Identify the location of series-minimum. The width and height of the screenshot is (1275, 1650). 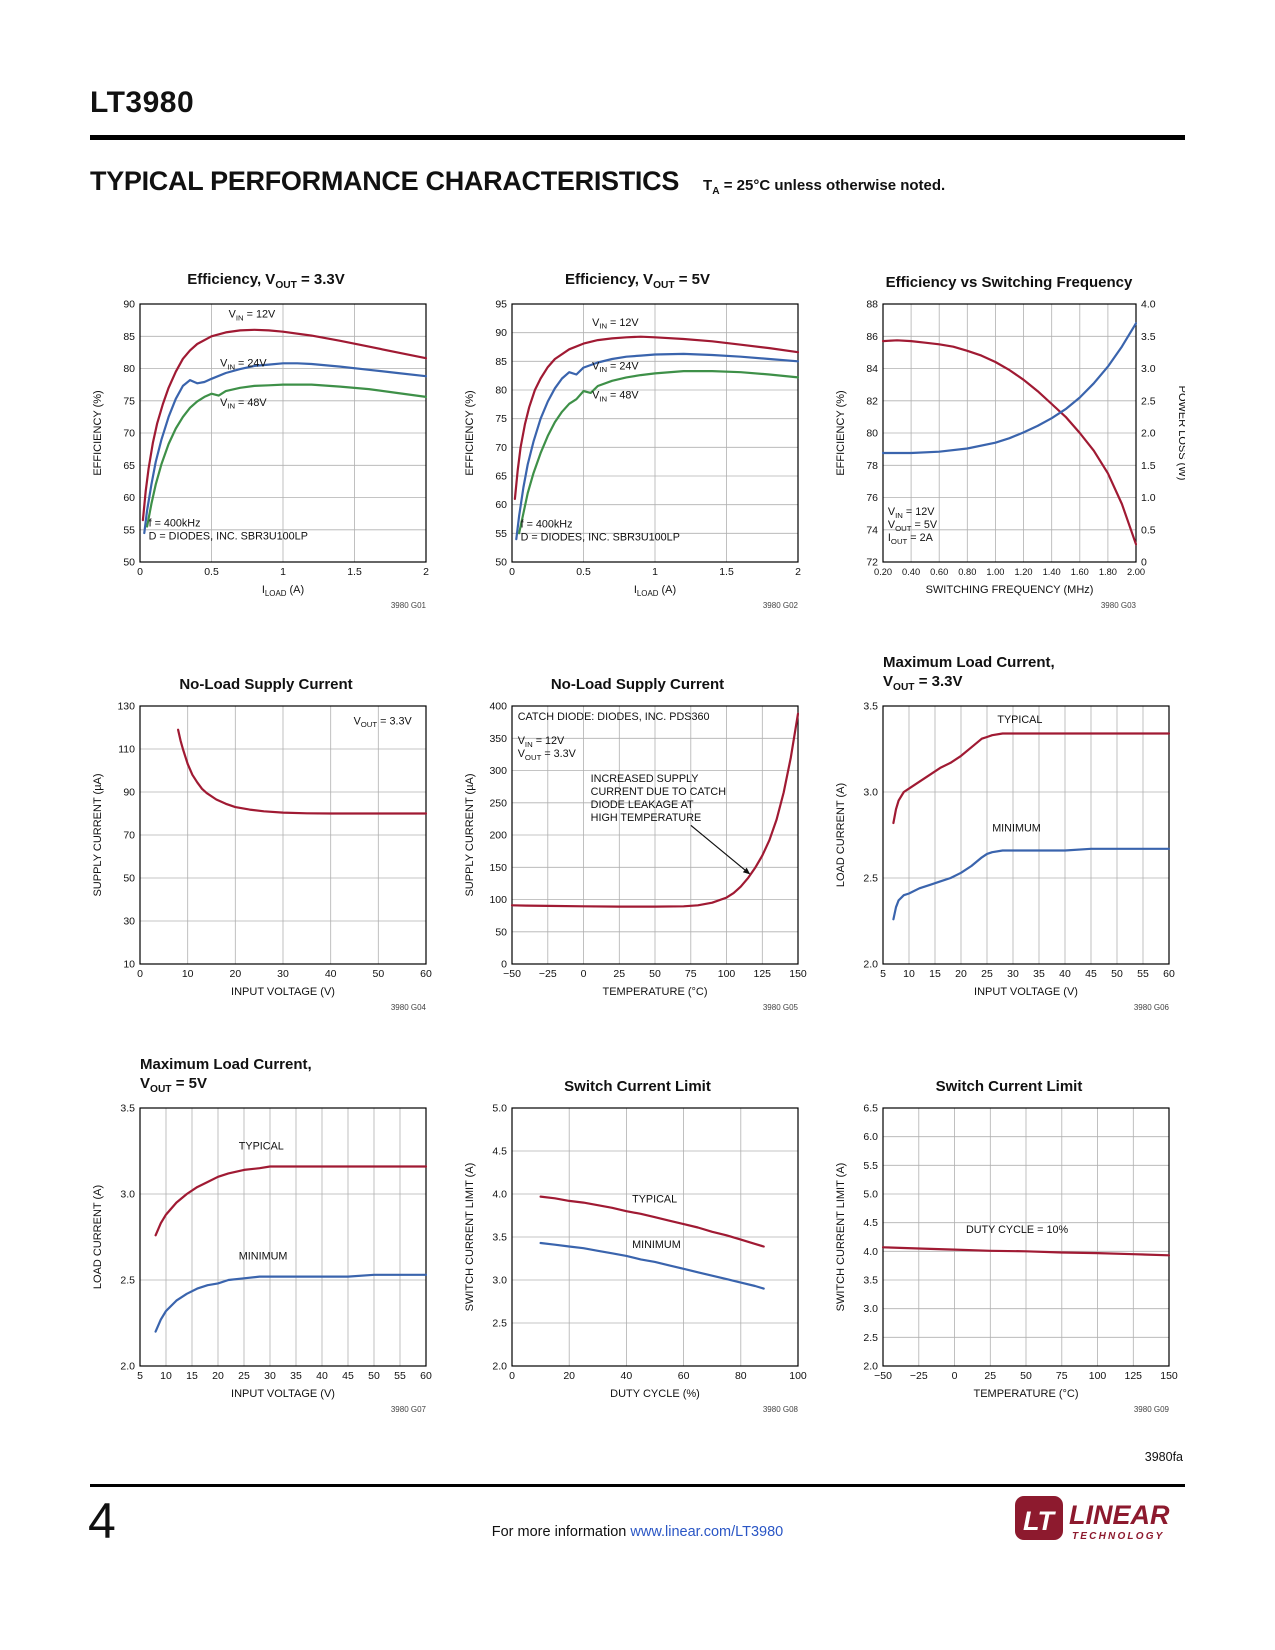
(290, 1303).